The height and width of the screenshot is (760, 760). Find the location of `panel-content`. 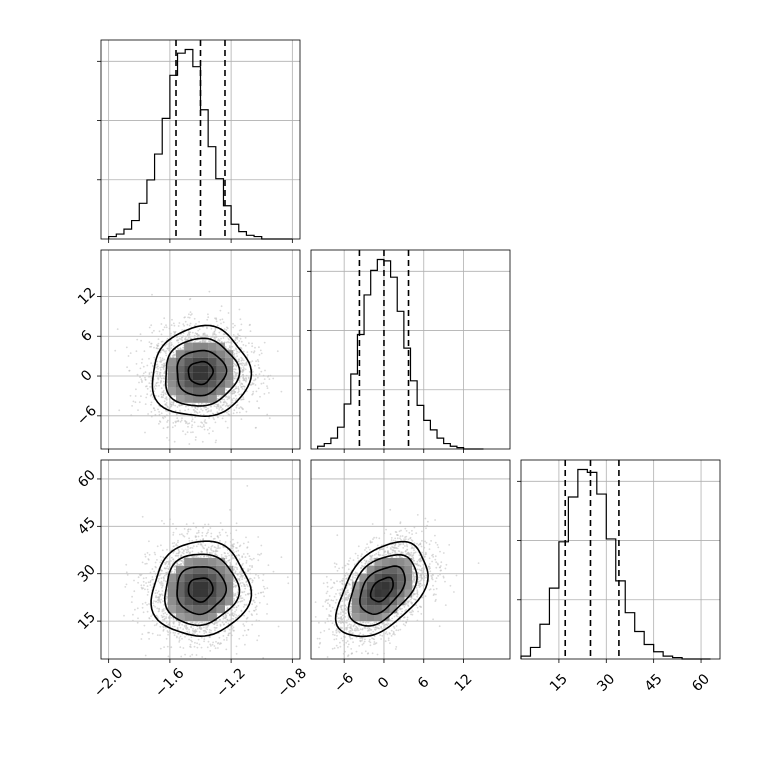

panel-content is located at coordinates (200, 349).